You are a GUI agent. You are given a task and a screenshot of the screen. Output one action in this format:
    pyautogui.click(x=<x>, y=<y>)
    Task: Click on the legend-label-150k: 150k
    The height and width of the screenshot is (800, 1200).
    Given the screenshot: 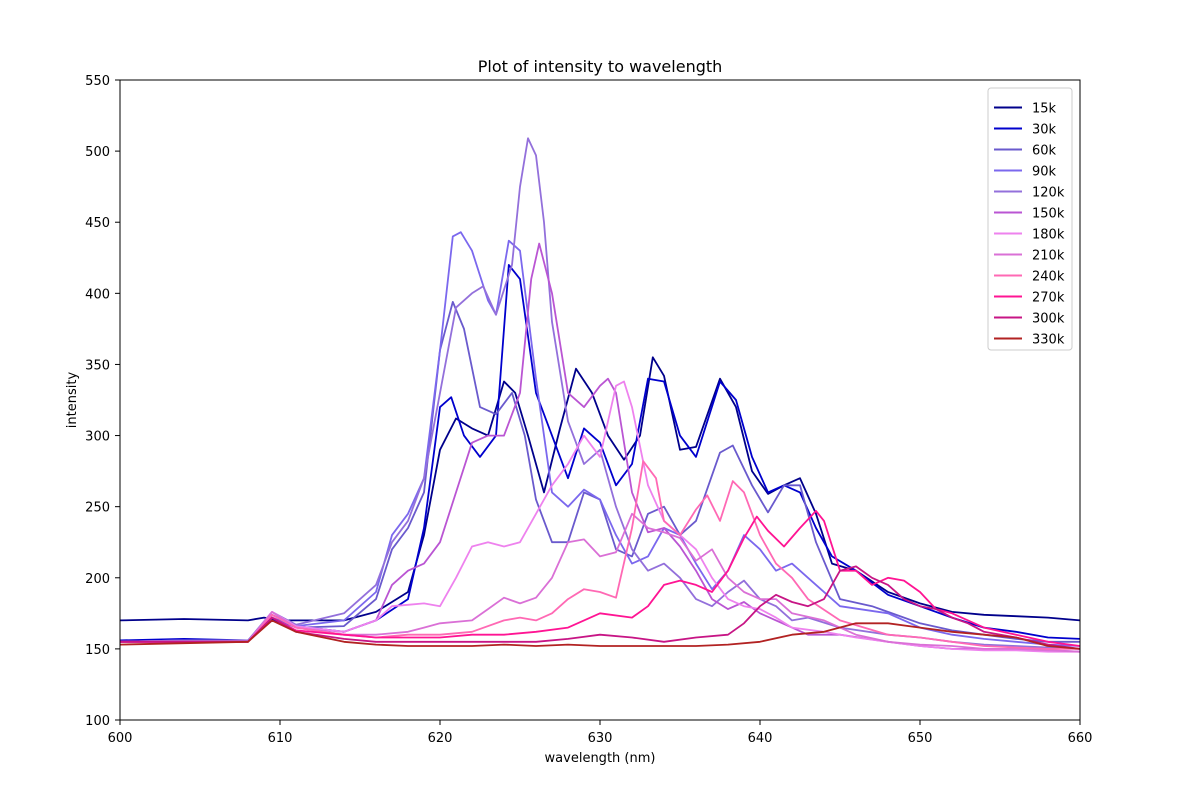 What is the action you would take?
    pyautogui.click(x=1048, y=214)
    